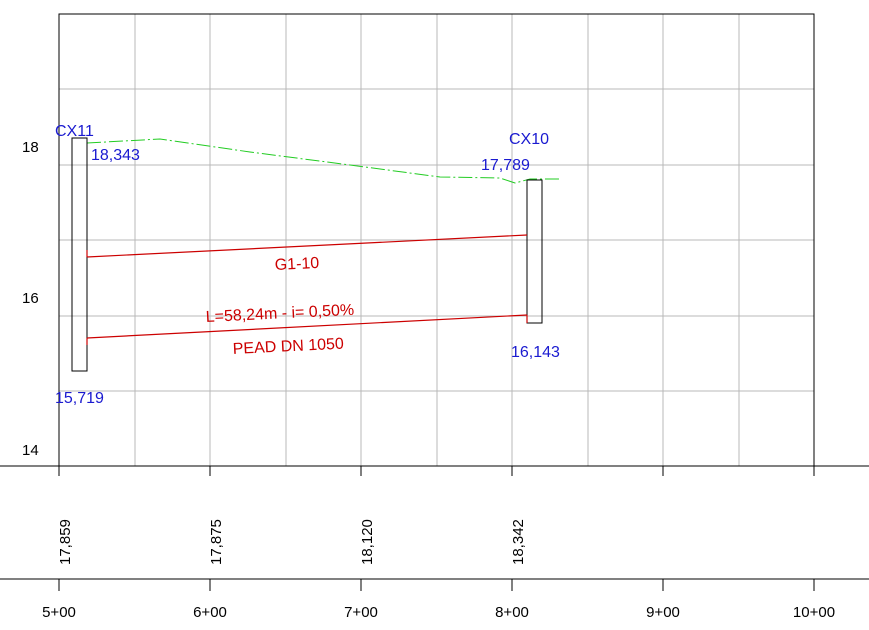 The image size is (869, 630). I want to click on terrain-elevation-label: 18,120, so click(367, 542).